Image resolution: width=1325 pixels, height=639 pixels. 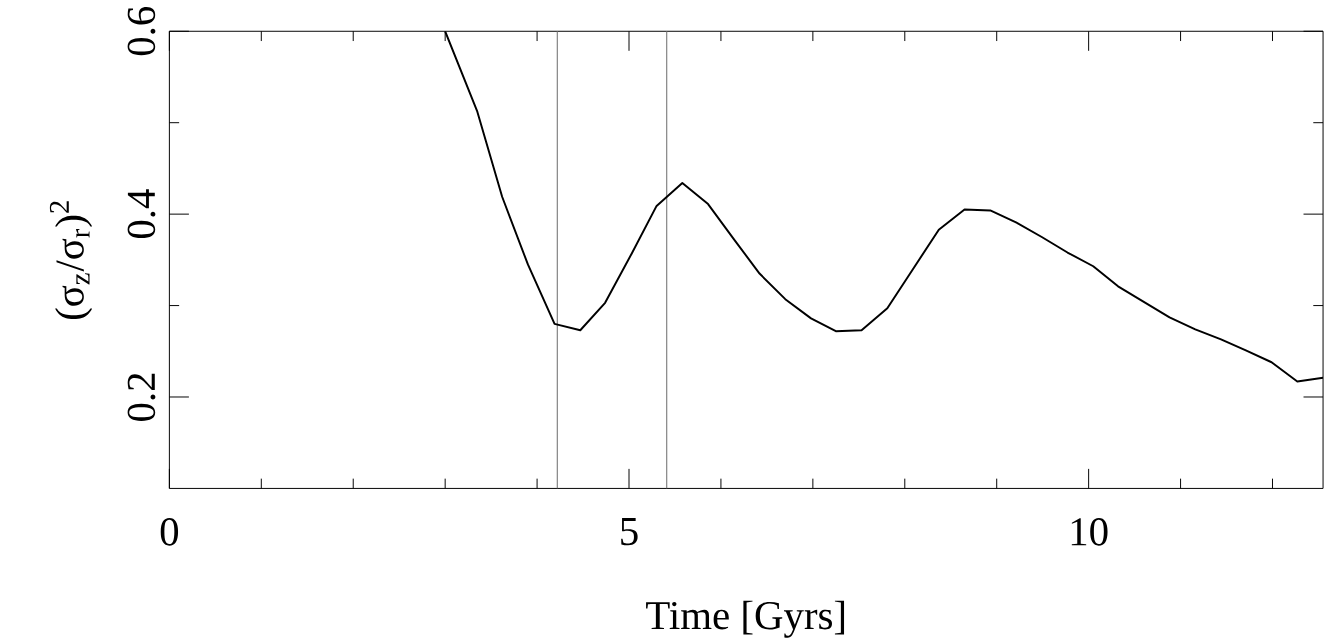 What do you see at coordinates (169, 532) in the screenshot?
I see `x-tick-label: 0` at bounding box center [169, 532].